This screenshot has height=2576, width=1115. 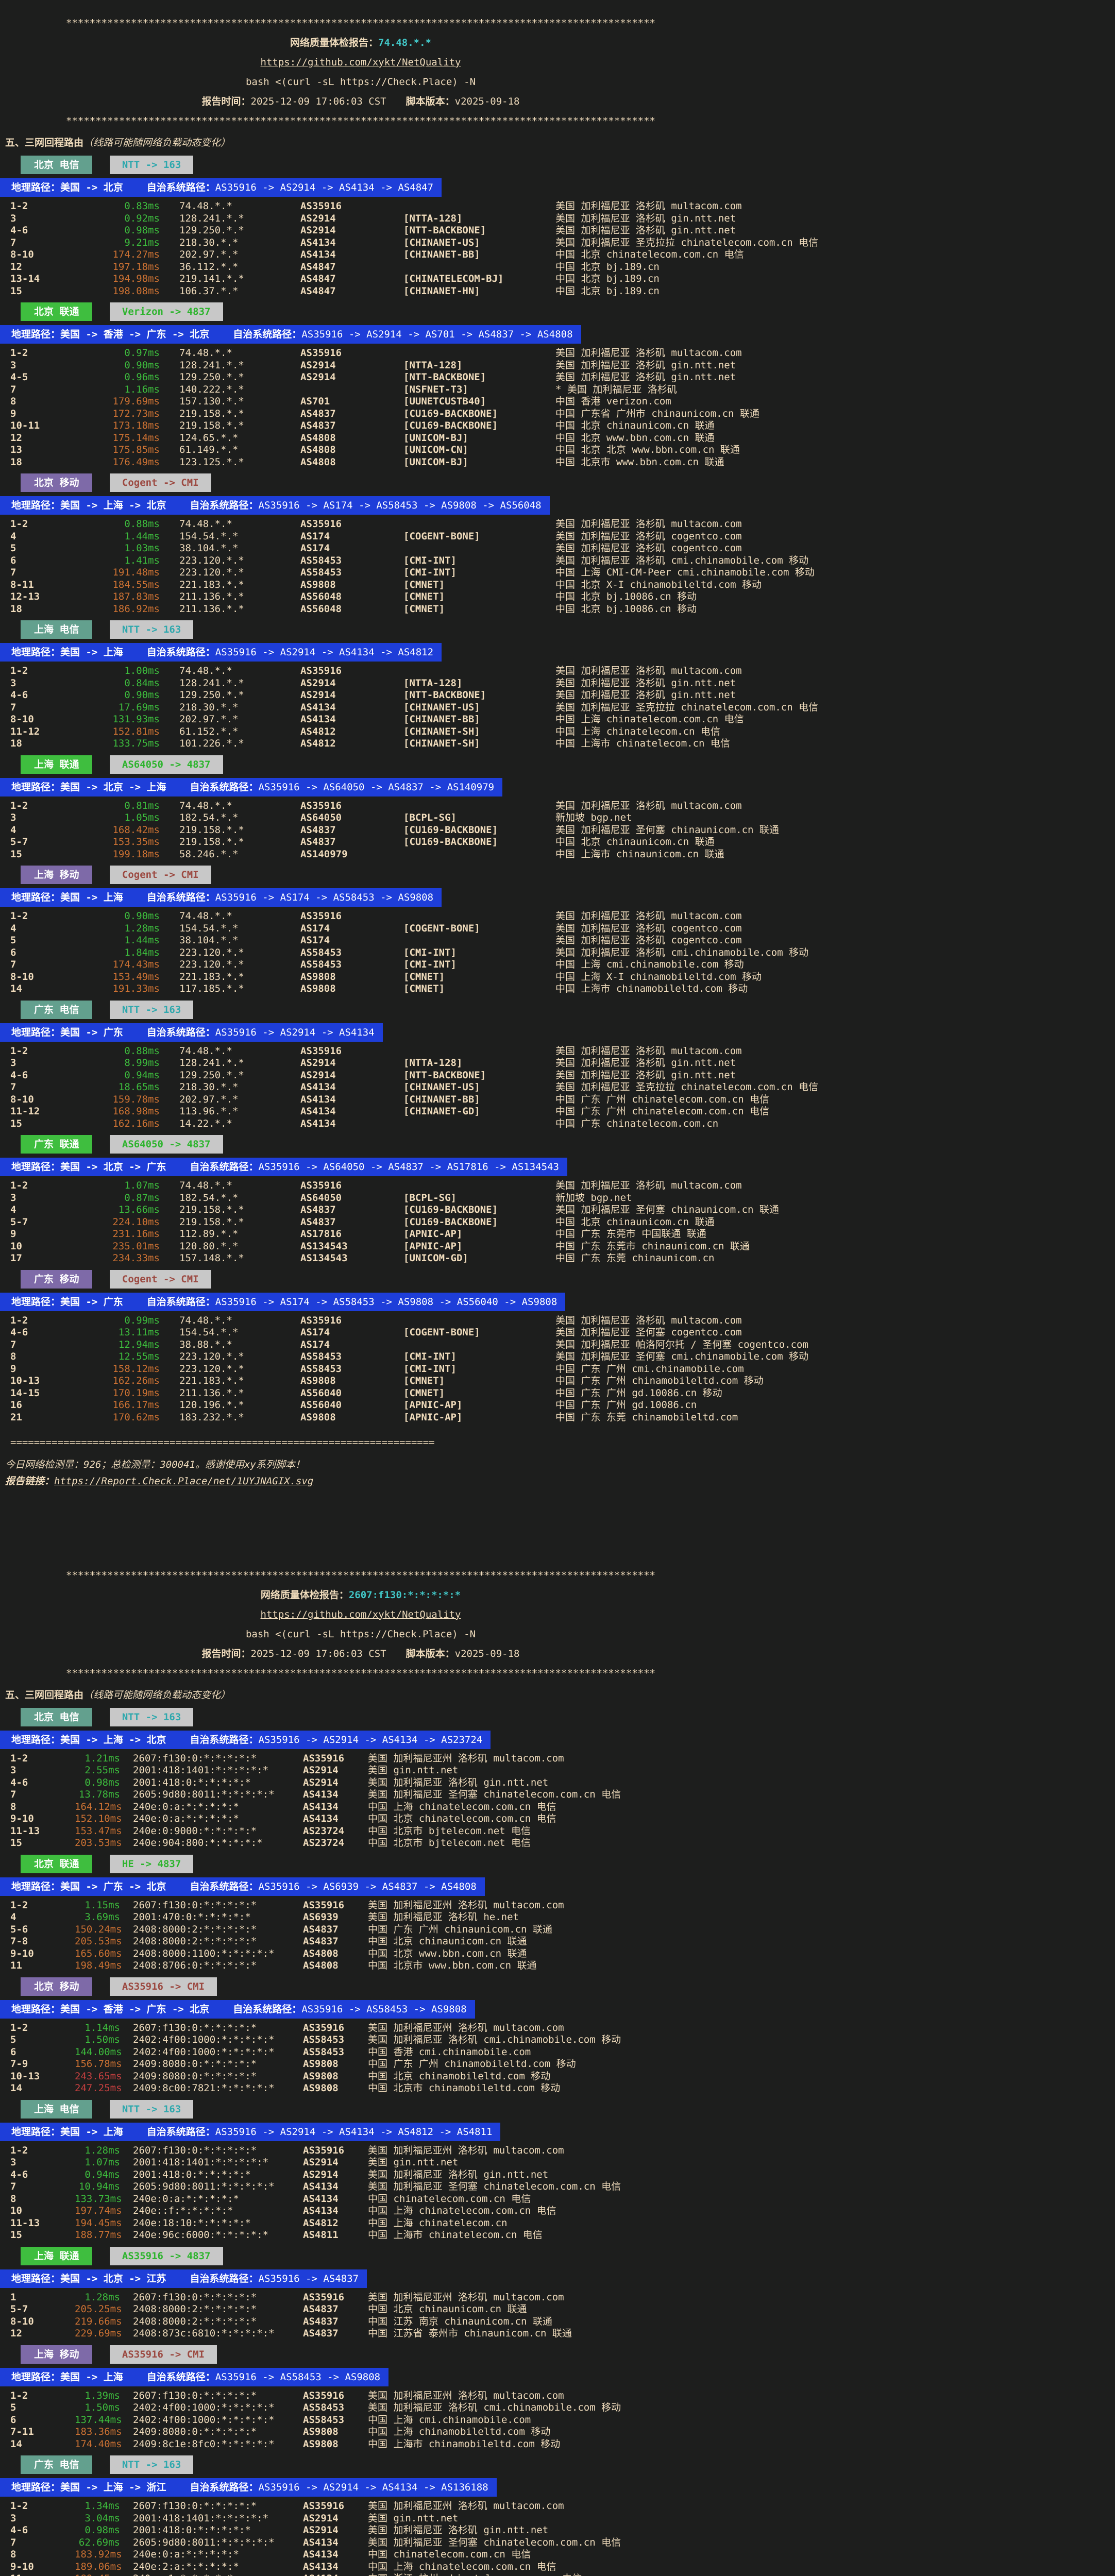 What do you see at coordinates (103, 1782) in the screenshot?
I see `hop-latency: 0.98ms` at bounding box center [103, 1782].